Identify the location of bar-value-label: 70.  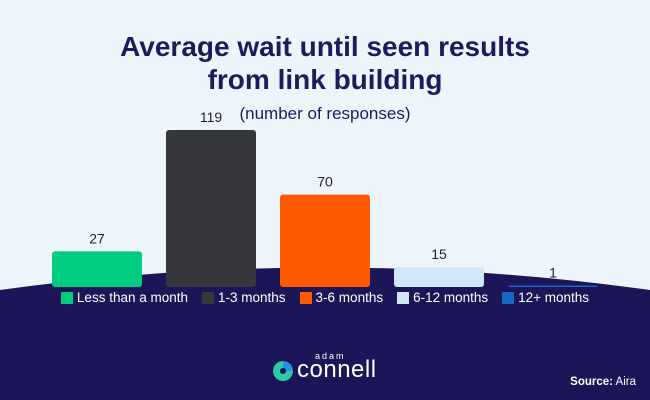
(325, 182).